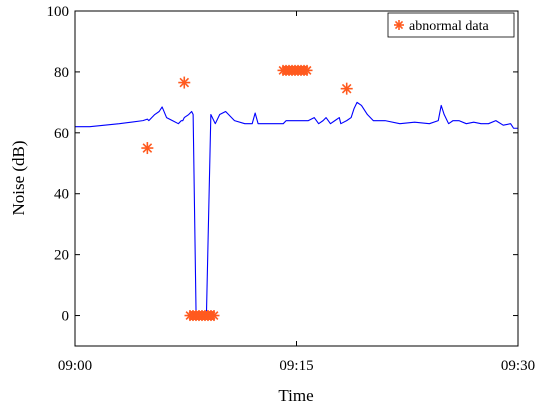 The image size is (550, 407). I want to click on y-tick-label-60: 60, so click(61, 134).